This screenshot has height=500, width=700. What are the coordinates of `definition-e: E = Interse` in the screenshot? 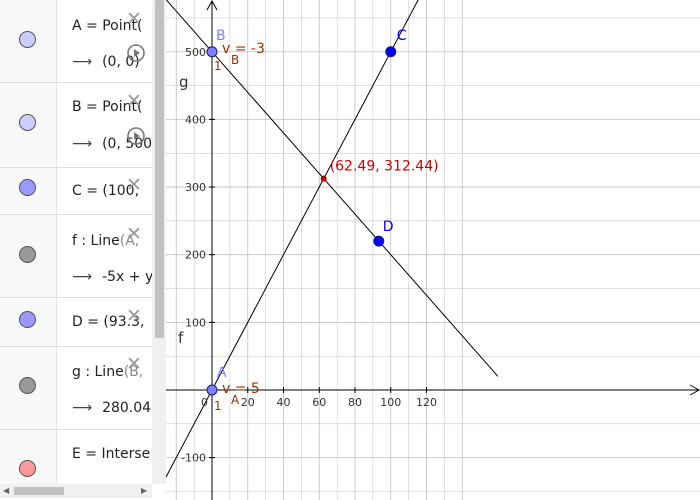 It's located at (111, 454).